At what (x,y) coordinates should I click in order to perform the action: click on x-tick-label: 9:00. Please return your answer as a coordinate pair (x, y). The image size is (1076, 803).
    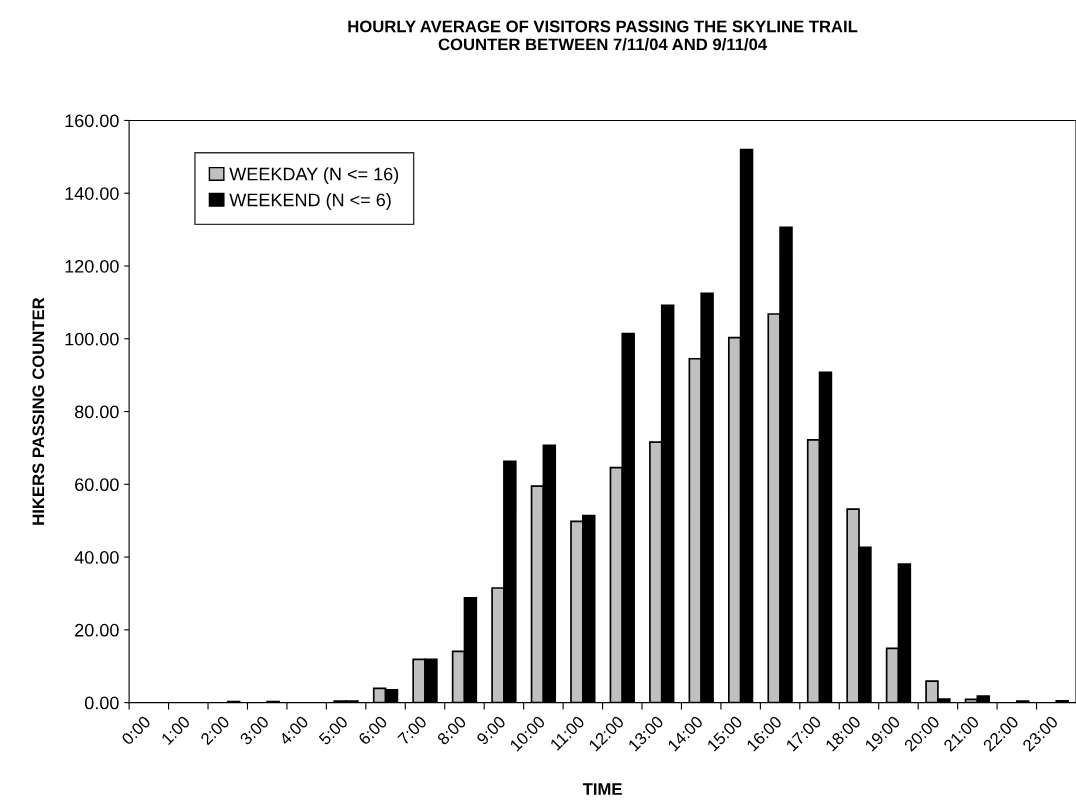
    Looking at the image, I should click on (491, 730).